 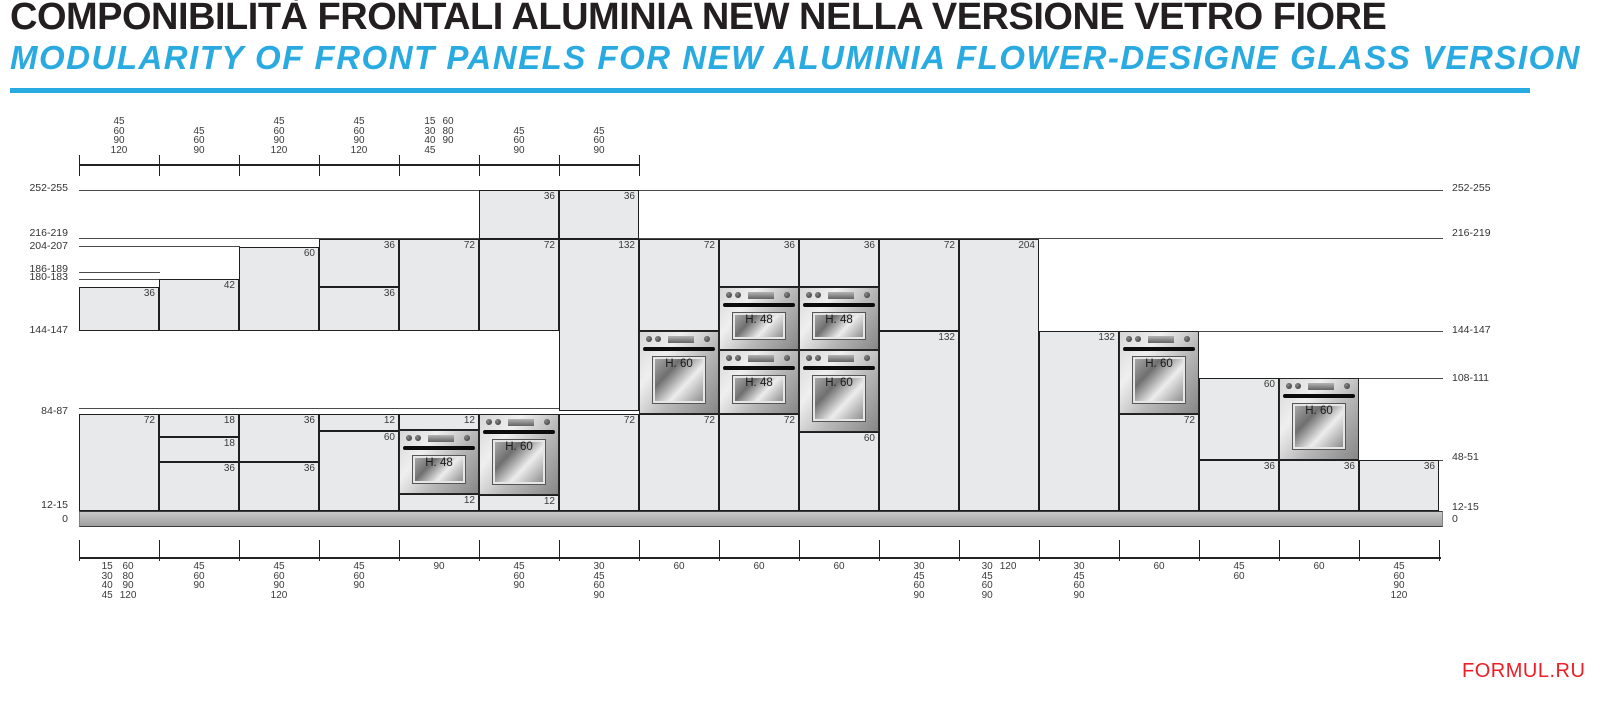 What do you see at coordinates (1471, 330) in the screenshot?
I see `height-range-label: 144-147` at bounding box center [1471, 330].